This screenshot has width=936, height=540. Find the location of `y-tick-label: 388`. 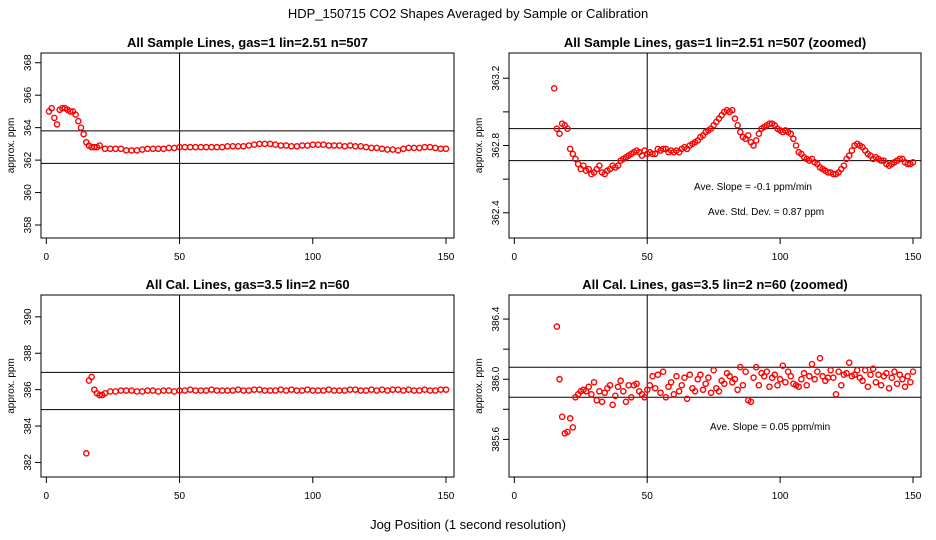

y-tick-label: 388 is located at coordinates (28, 352).